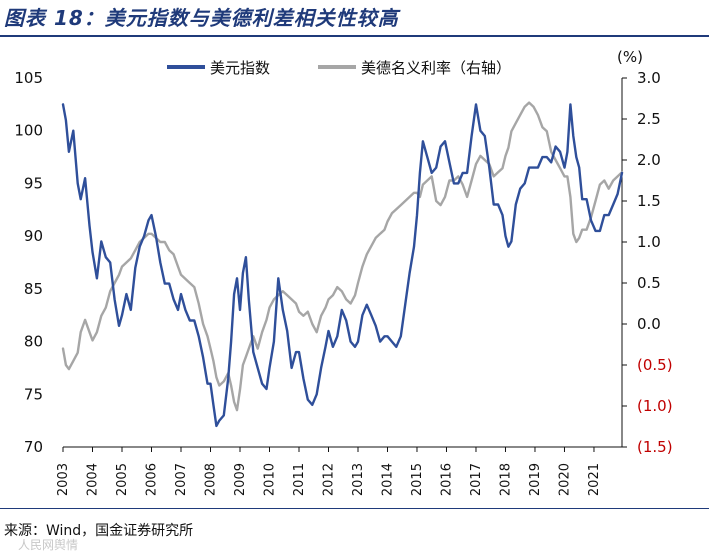 The image size is (709, 554). I want to click on x-tick-label: 2011, so click(299, 479).